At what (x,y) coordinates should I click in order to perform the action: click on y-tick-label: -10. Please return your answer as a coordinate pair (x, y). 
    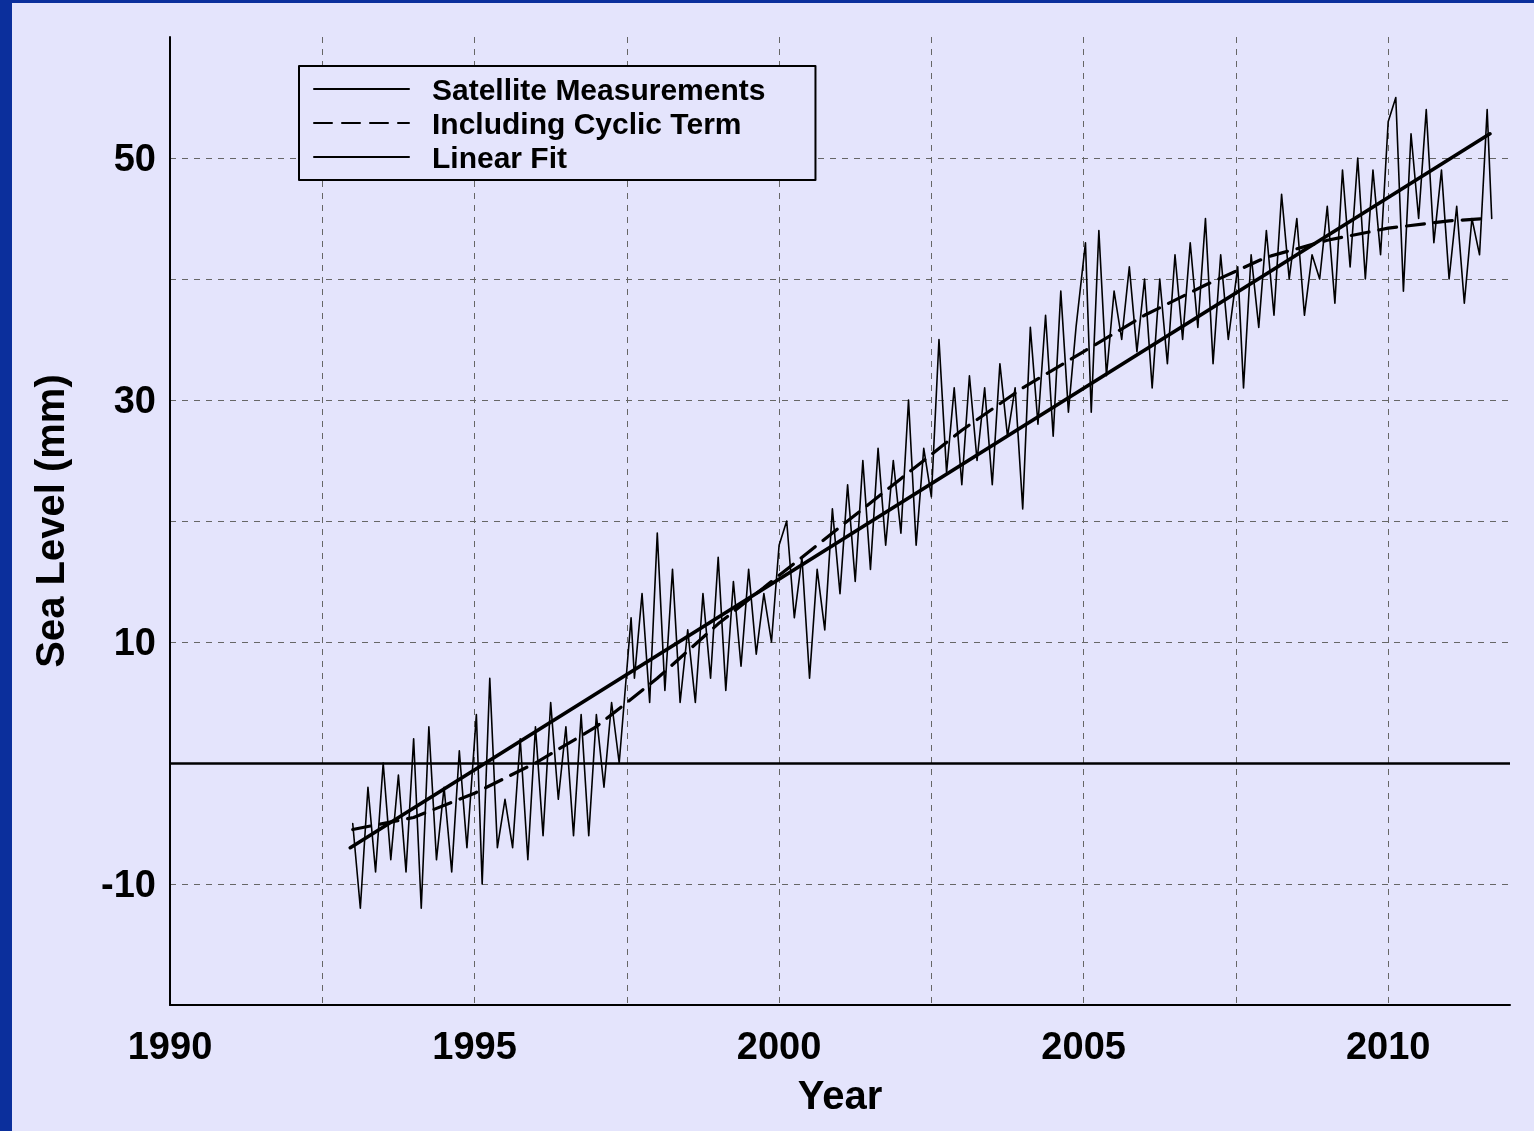
    Looking at the image, I should click on (128, 884).